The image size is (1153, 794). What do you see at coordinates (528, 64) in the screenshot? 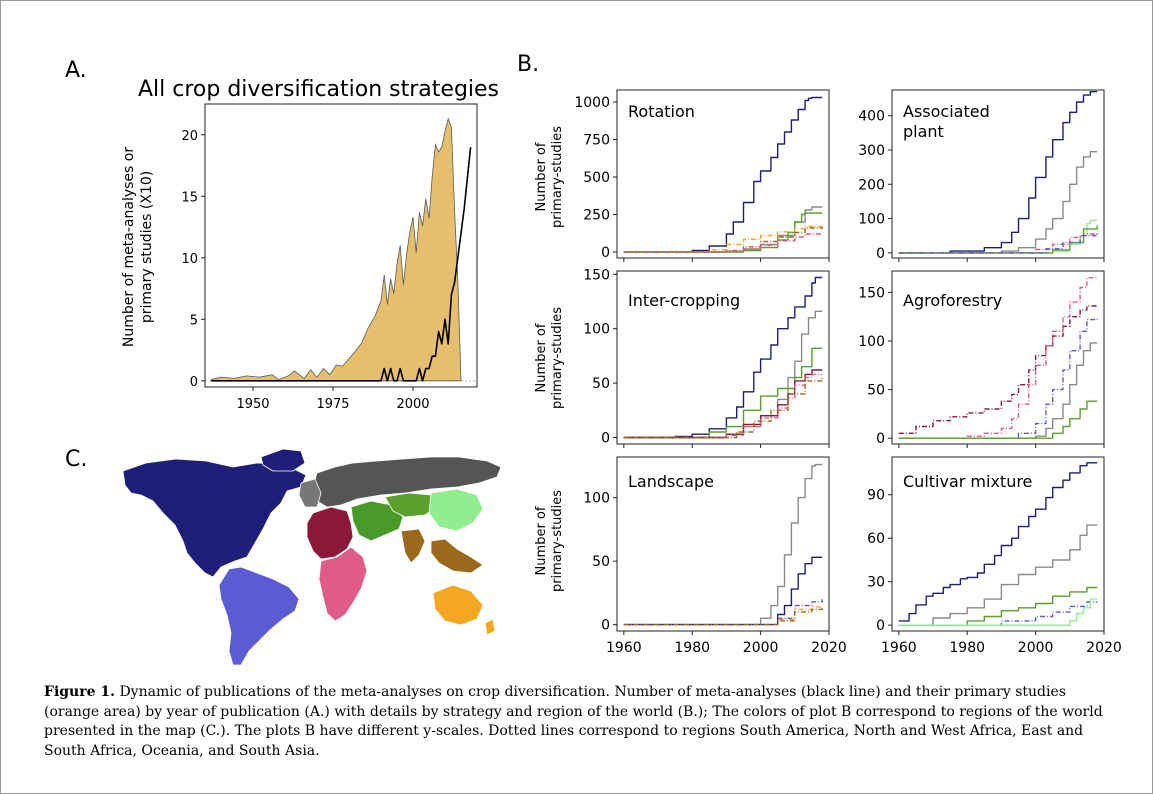
I see `panel-label-b: B.` at bounding box center [528, 64].